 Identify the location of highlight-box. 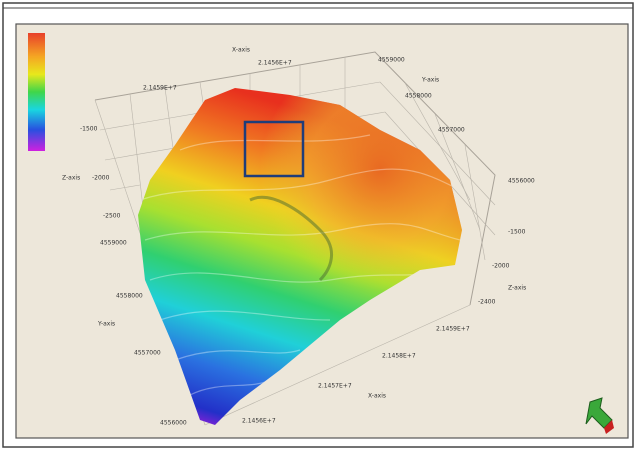
(274, 149).